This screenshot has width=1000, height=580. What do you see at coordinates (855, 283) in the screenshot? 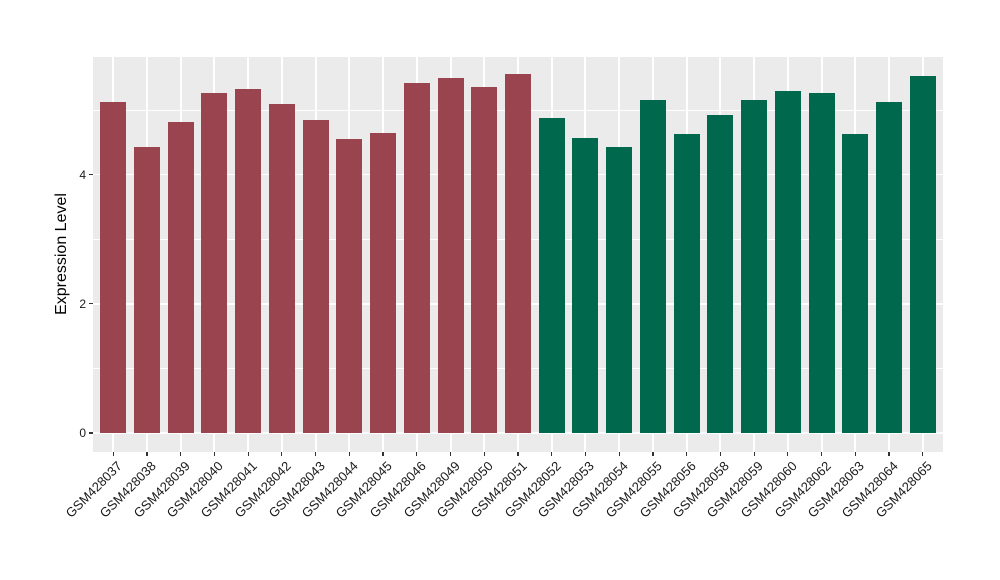
I see `bar-GSM428063` at bounding box center [855, 283].